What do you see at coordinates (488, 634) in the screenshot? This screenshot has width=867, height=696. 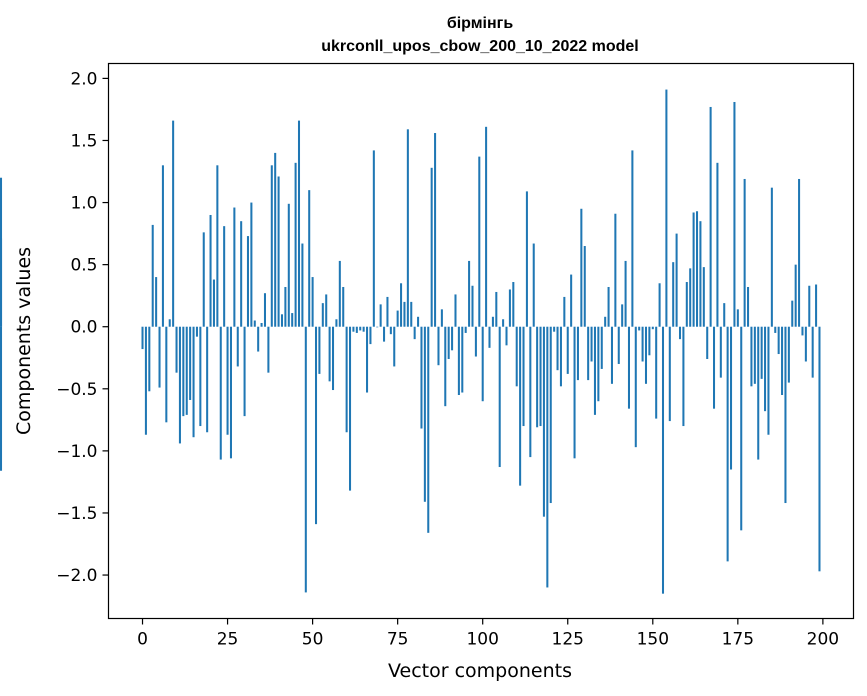 I see `x-axis: 0 25 50 75 100 125 150 175 200` at bounding box center [488, 634].